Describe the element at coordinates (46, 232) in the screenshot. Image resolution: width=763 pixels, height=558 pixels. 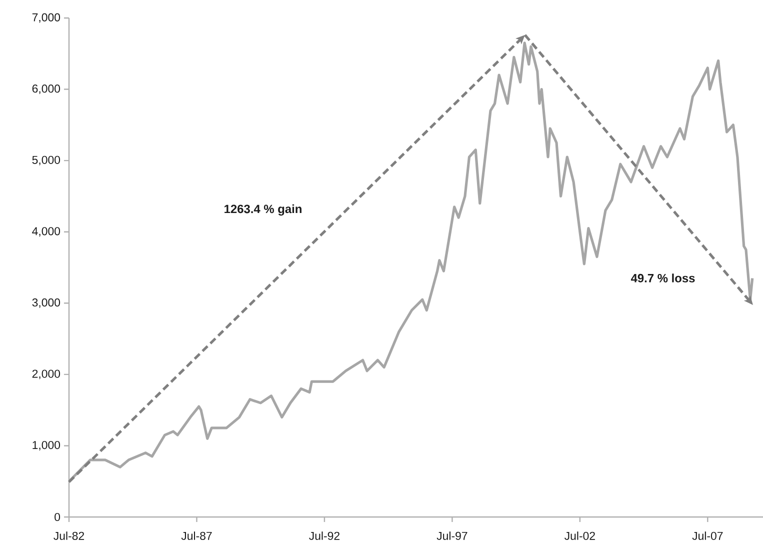
I see `y-tick-label: 4,000` at that location.